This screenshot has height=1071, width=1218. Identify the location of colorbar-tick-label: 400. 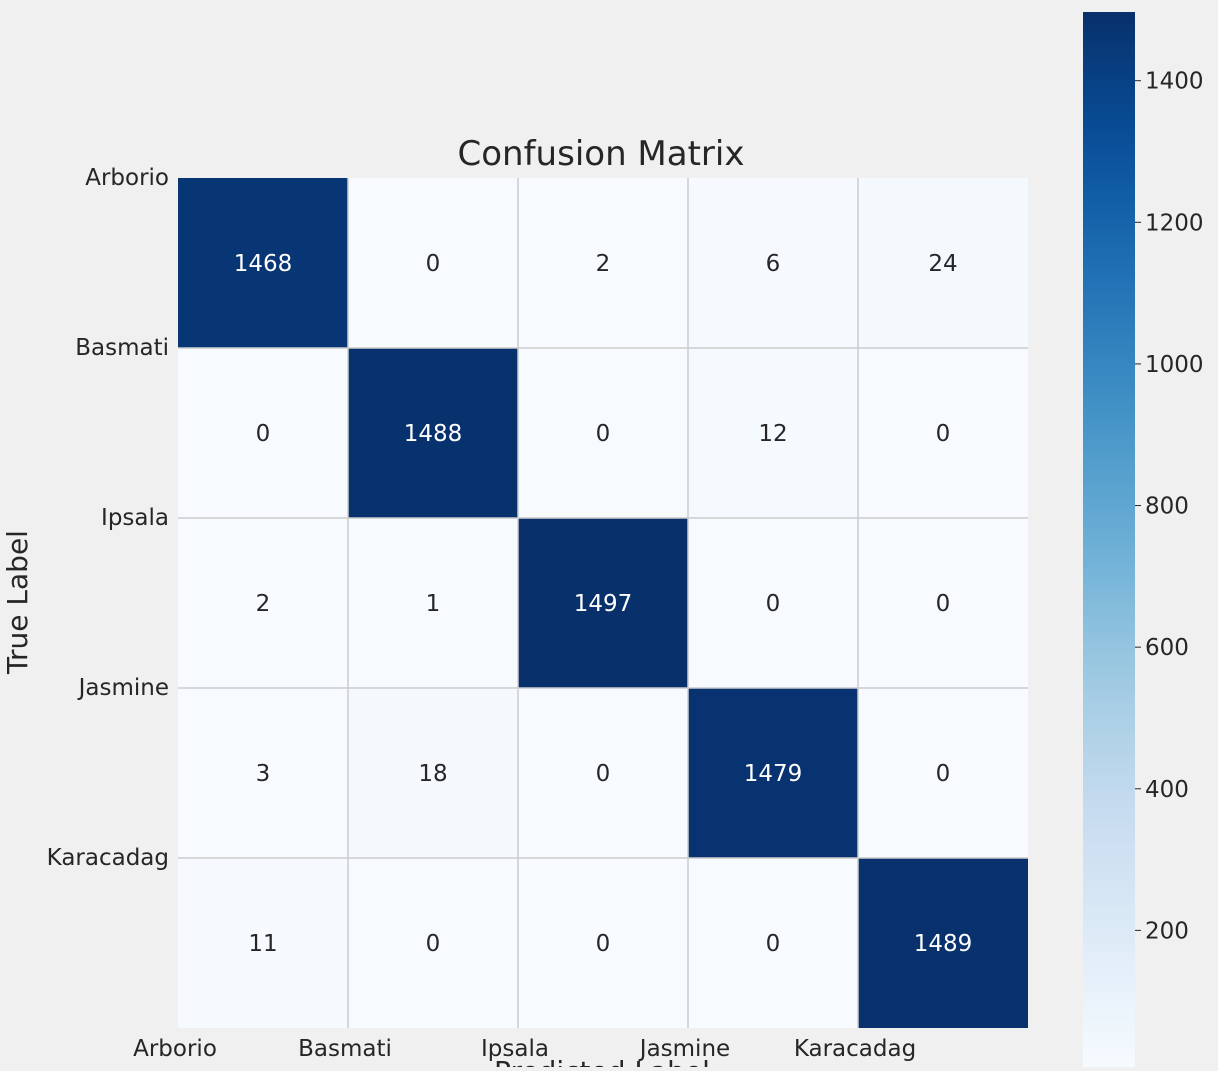
(1167, 790).